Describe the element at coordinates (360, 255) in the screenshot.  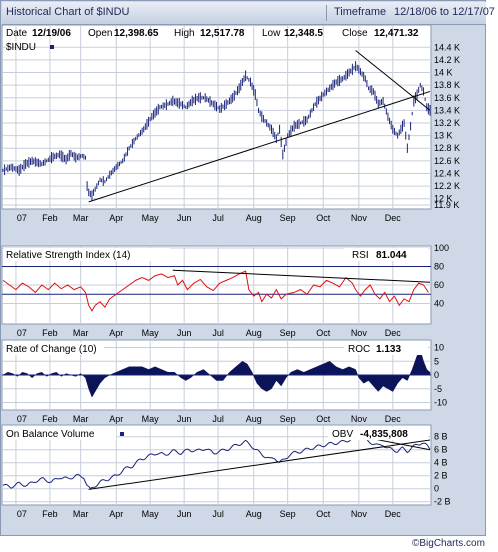
I see `rsi-value-label: RSI` at that location.